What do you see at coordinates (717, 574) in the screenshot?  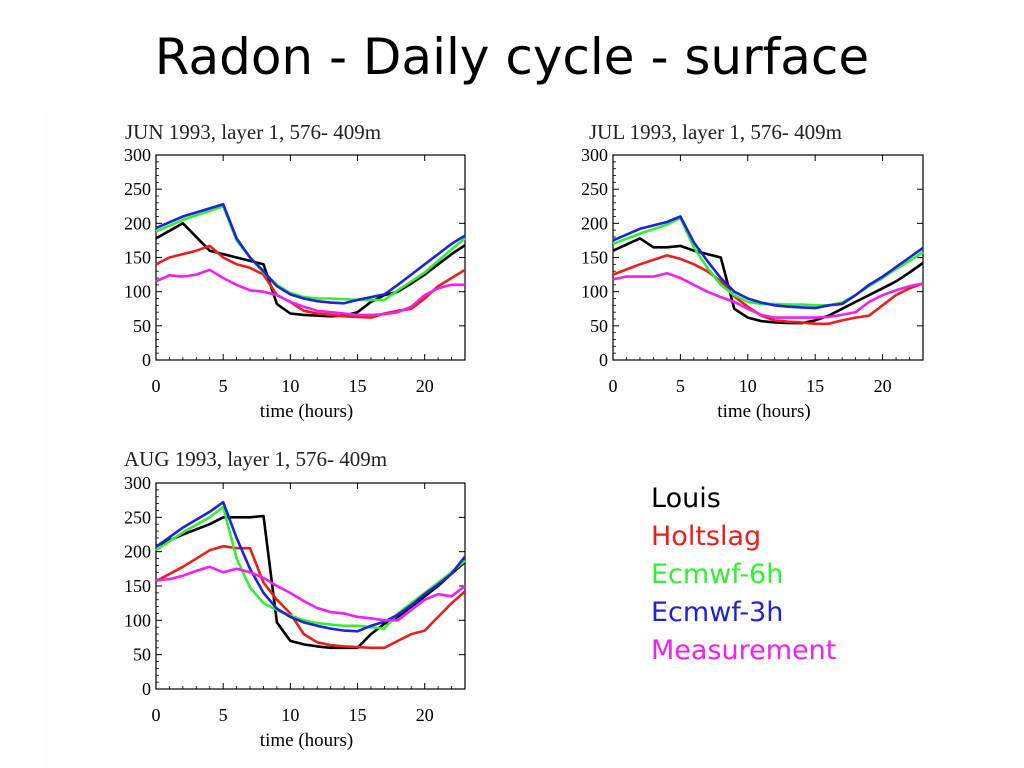 I see `legend-item-ecmwf-6h: Ecmwf-6h` at bounding box center [717, 574].